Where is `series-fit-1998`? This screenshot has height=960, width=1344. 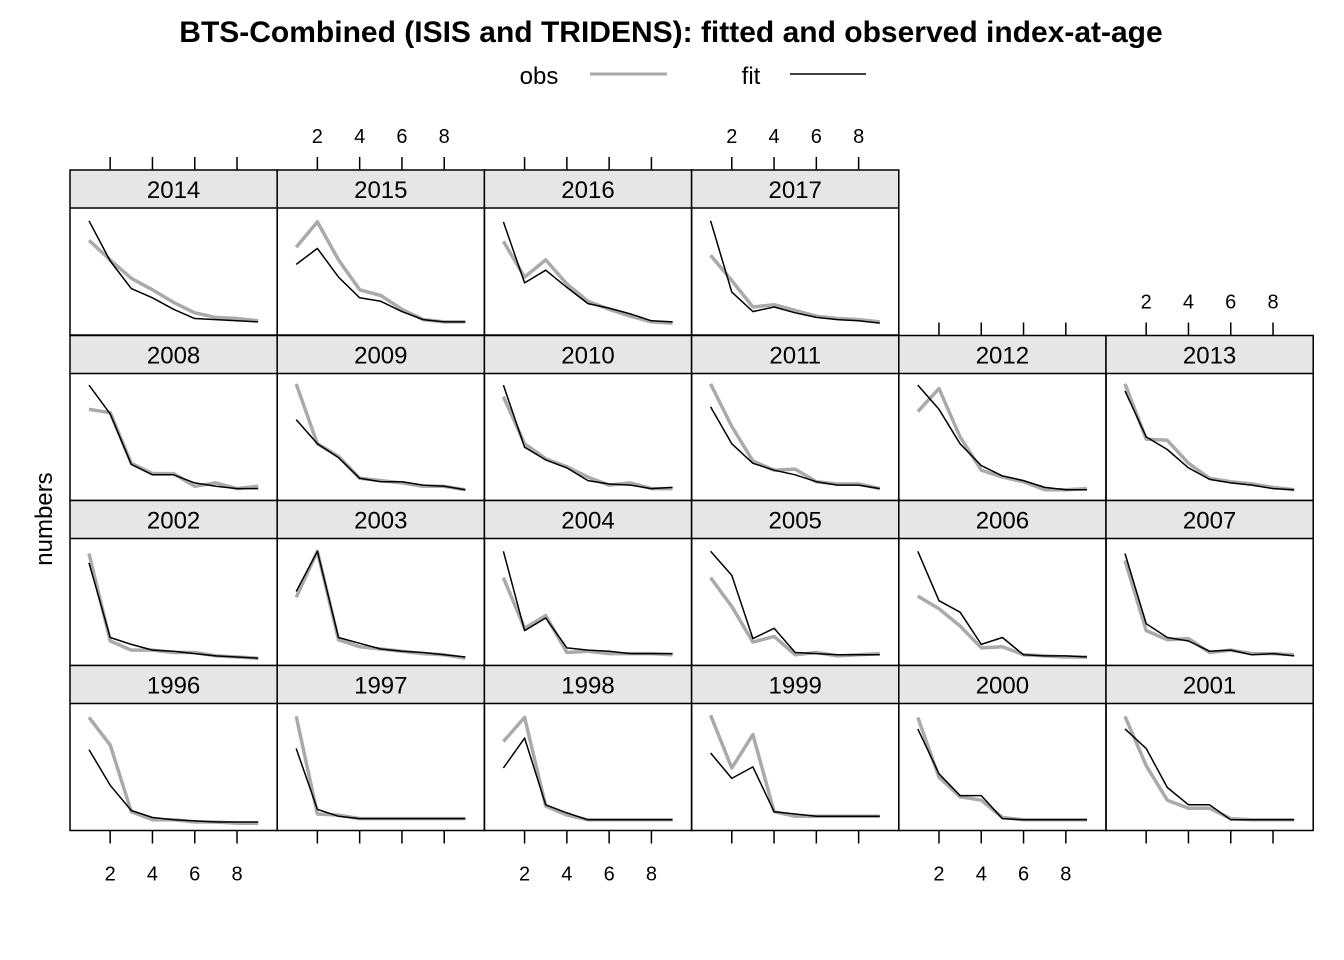 series-fit-1998 is located at coordinates (587, 779).